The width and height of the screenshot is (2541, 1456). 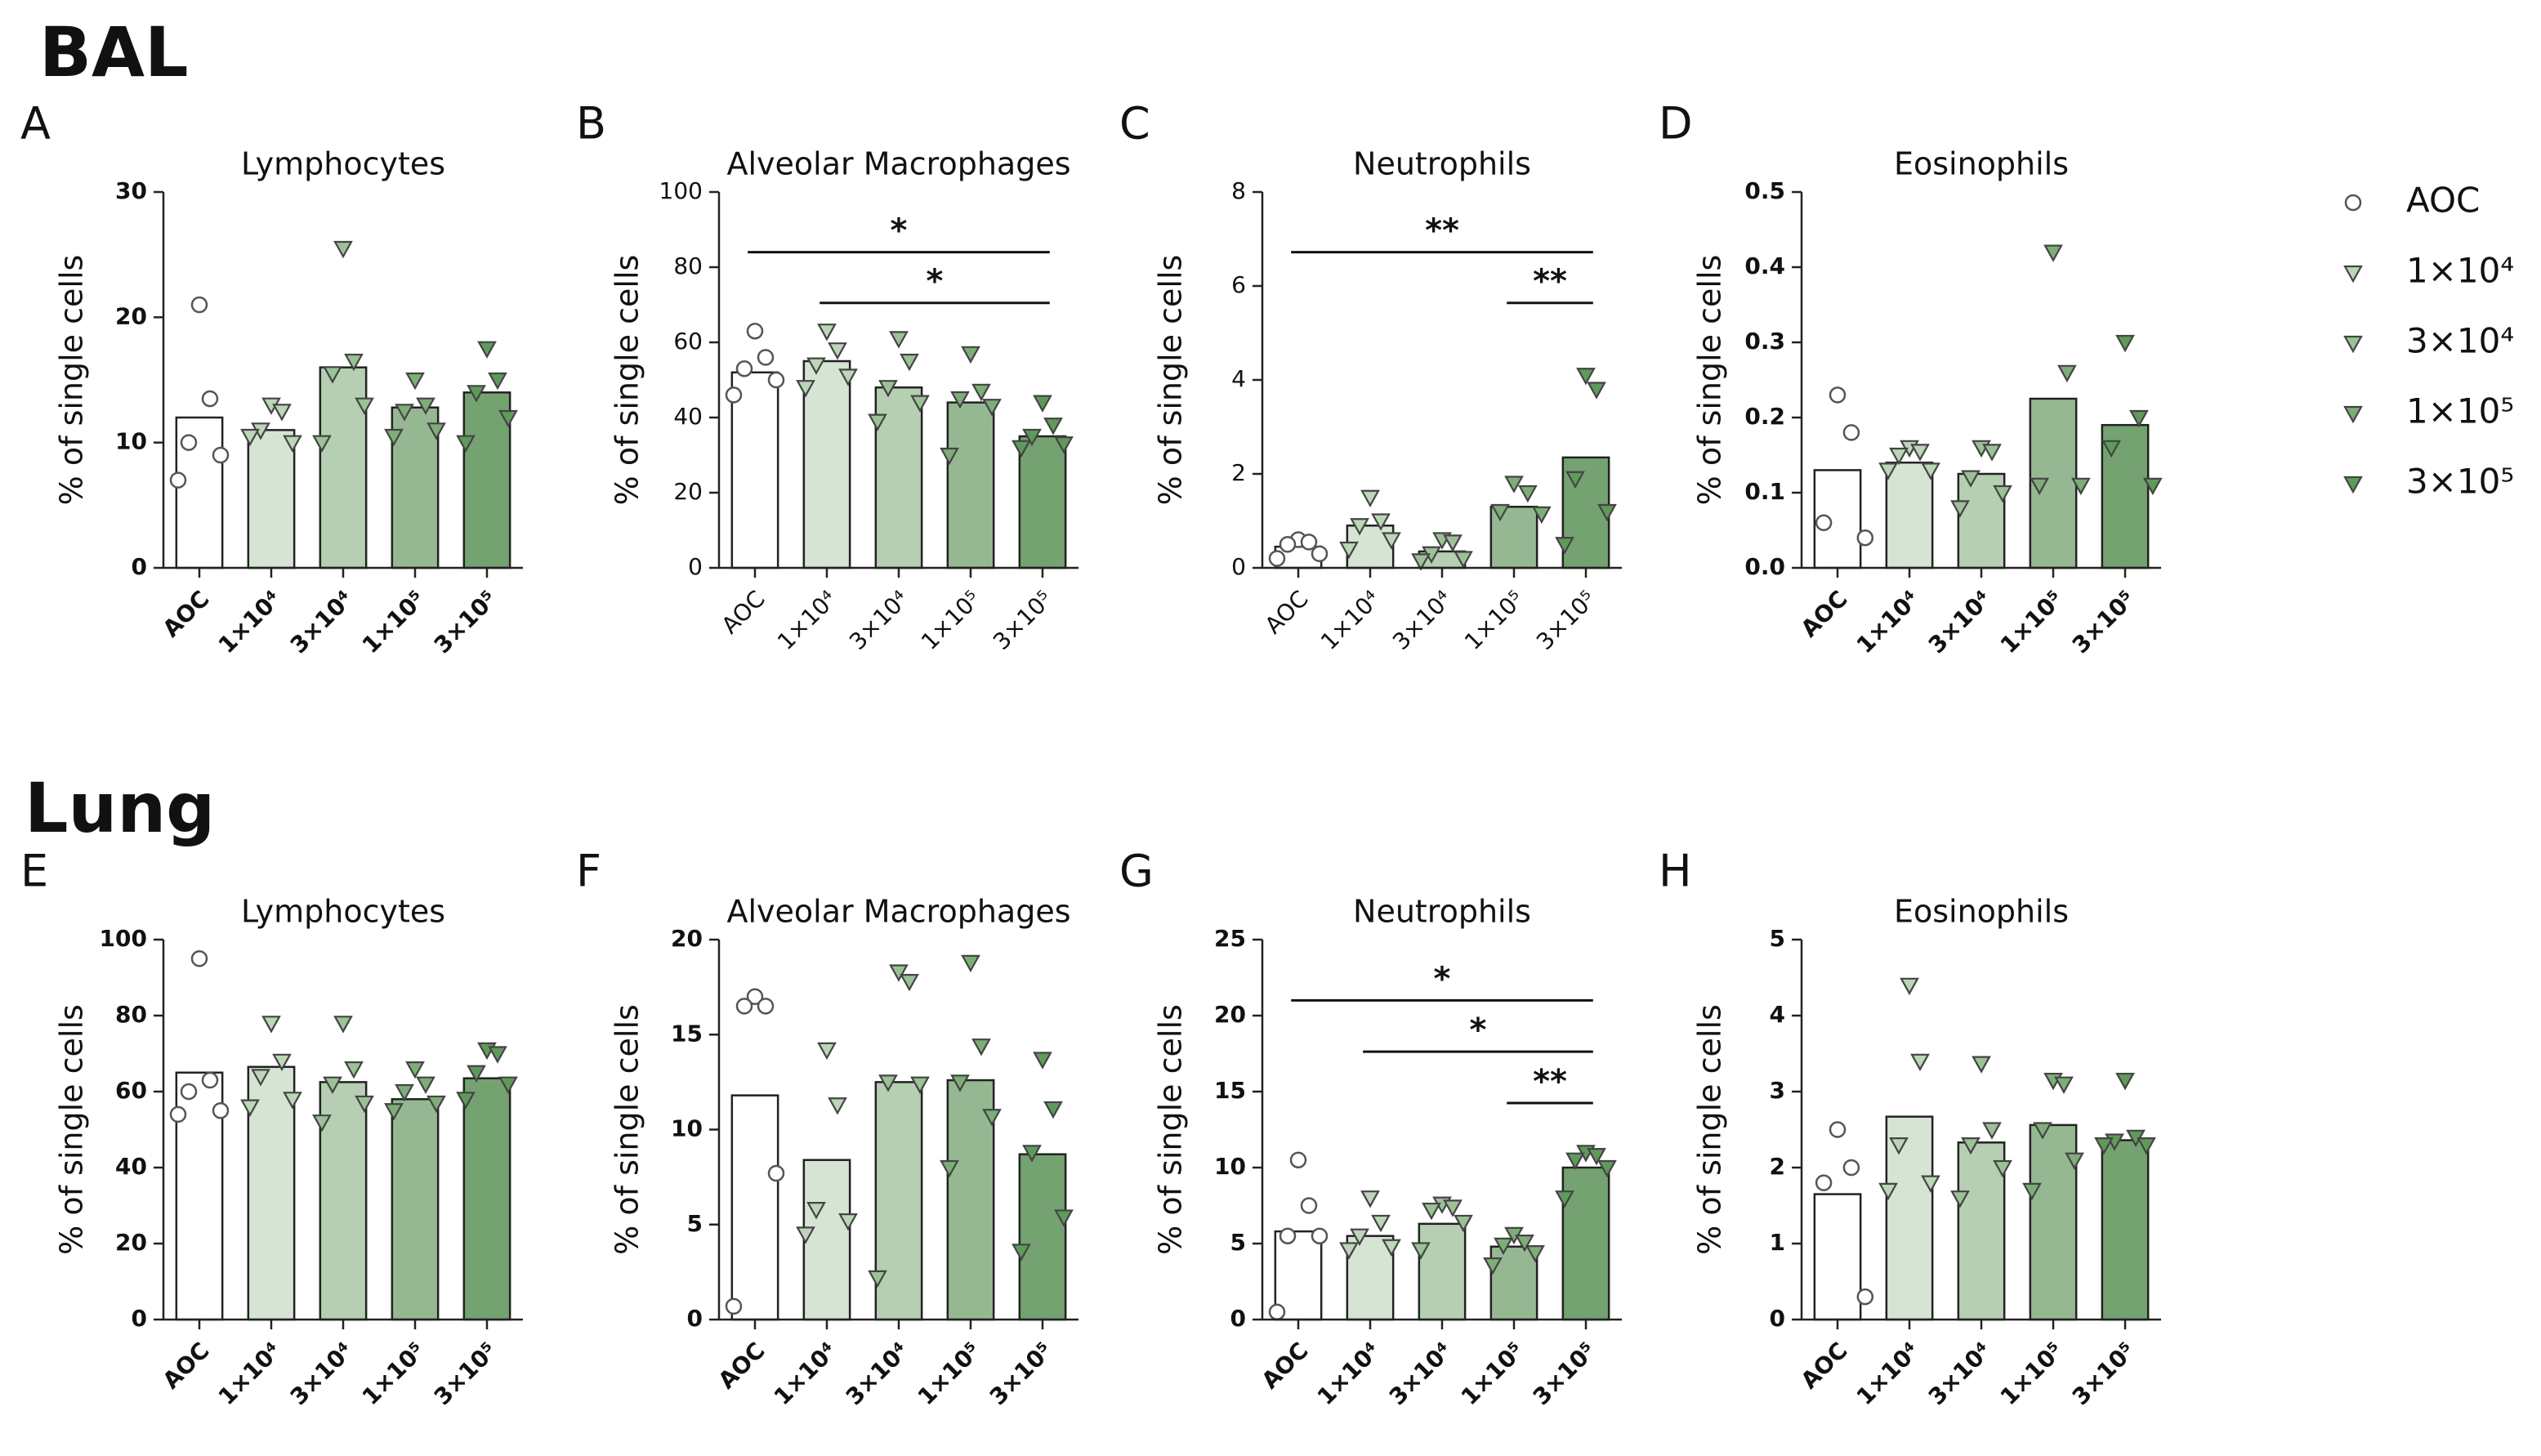 I want to click on y-tick-label: 0.3, so click(x=1764, y=341).